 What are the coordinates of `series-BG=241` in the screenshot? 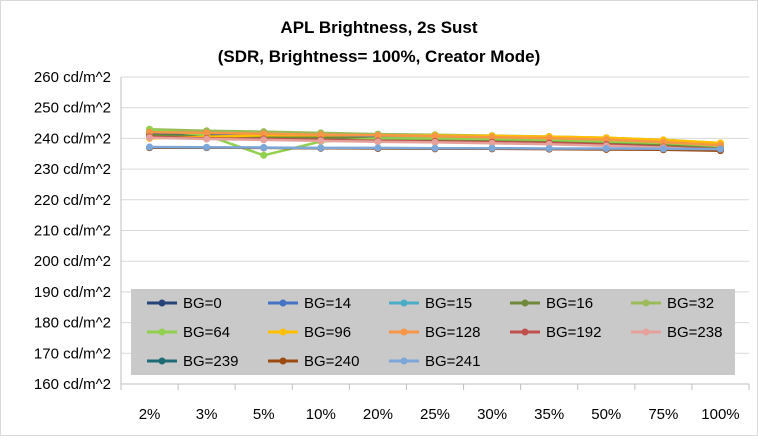 It's located at (435, 148).